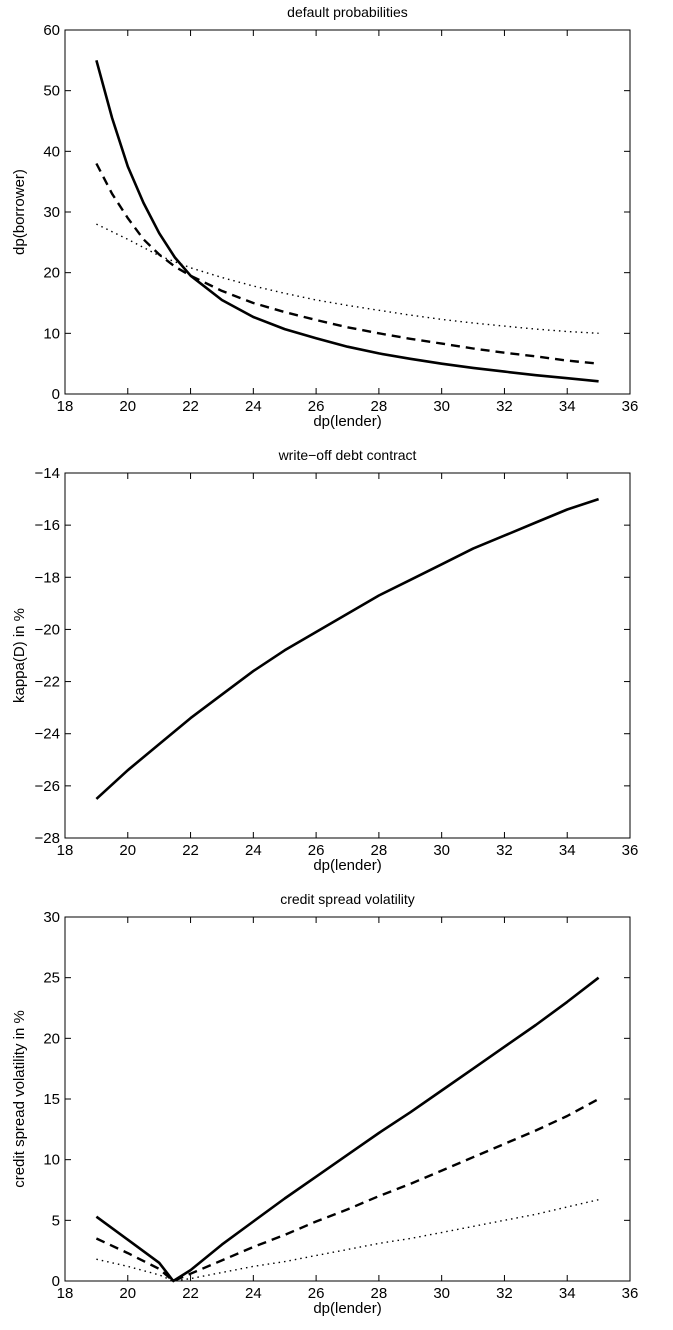  I want to click on y-tick-label: 60, so click(51, 30).